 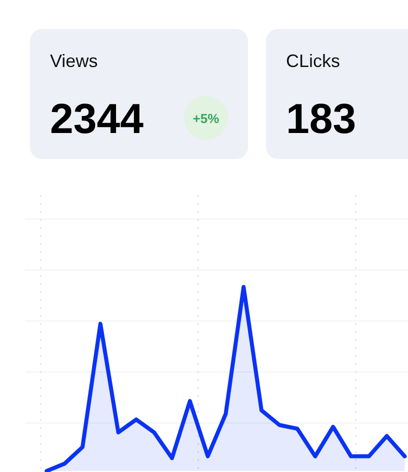 I want to click on category-label: Views, so click(x=74, y=61).